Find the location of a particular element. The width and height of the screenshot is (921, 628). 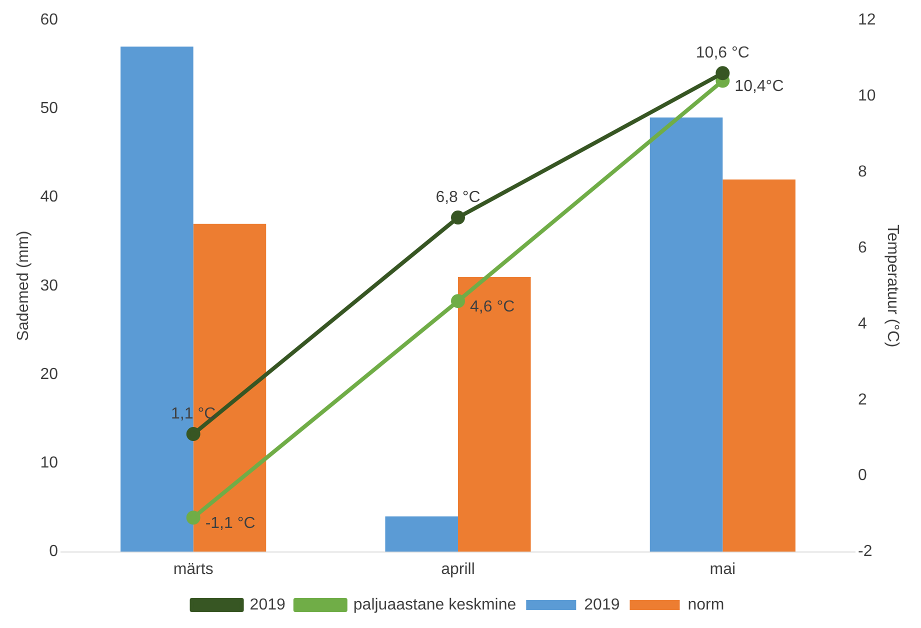

y-tick-label: 50 is located at coordinates (49, 109).